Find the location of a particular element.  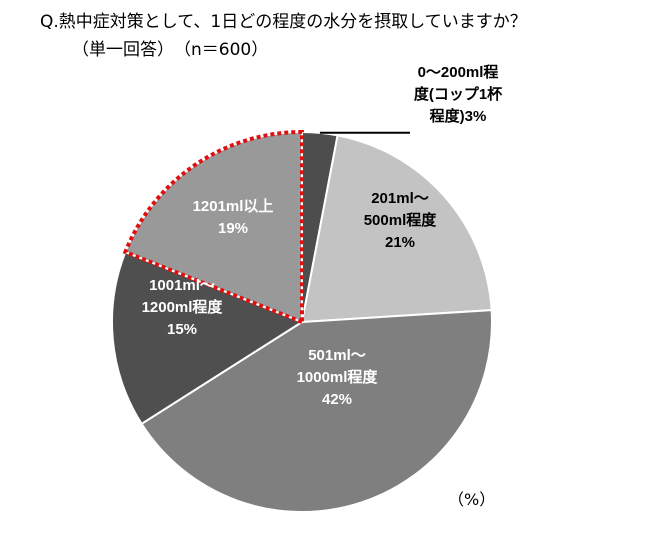

slice-label: 201ml〜 500ml程度 21% is located at coordinates (401, 220).